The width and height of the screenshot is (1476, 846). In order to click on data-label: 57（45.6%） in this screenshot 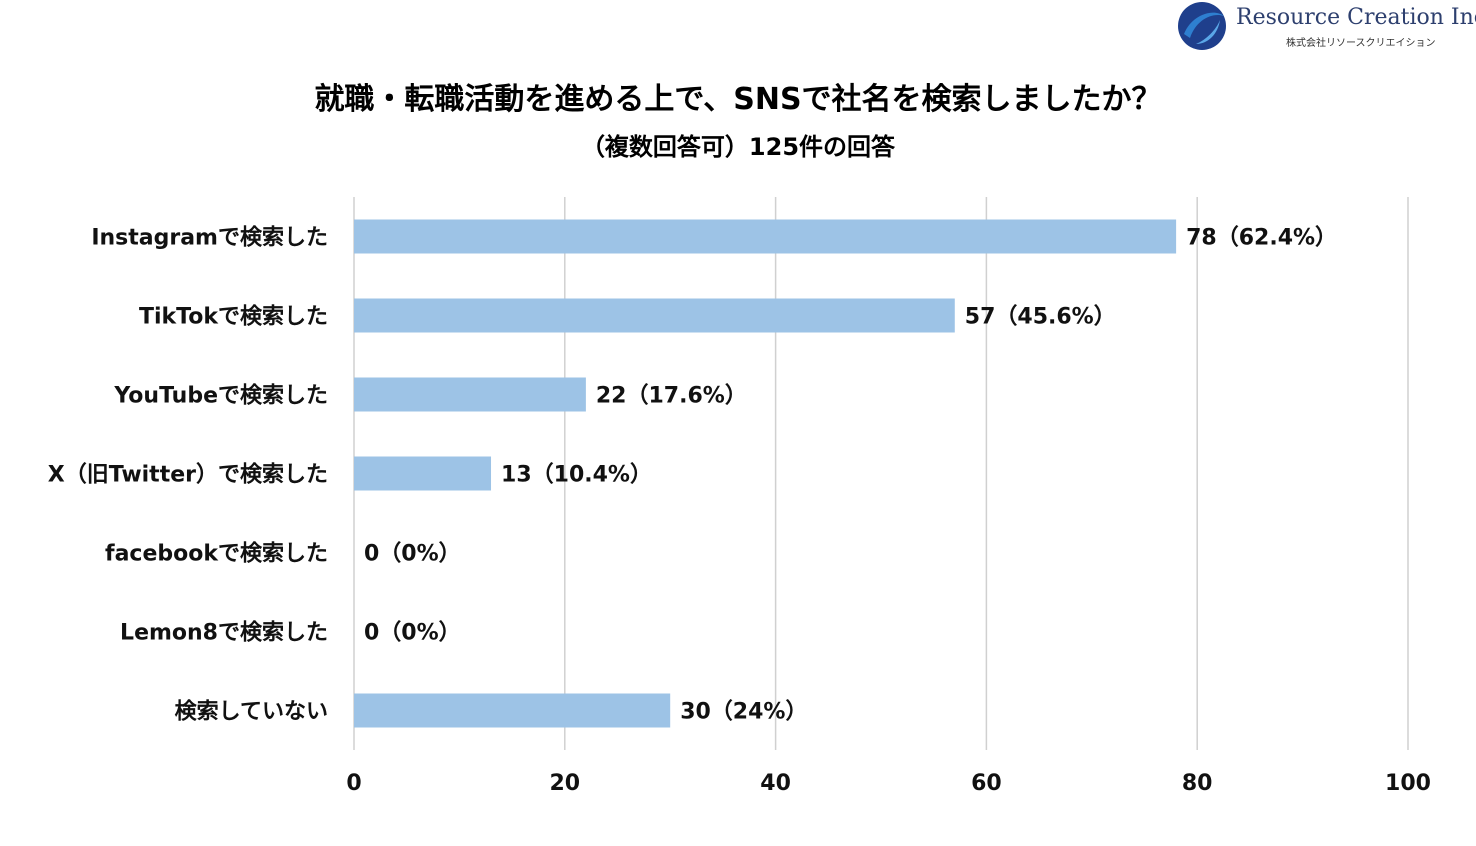, I will do `click(1040, 317)`.